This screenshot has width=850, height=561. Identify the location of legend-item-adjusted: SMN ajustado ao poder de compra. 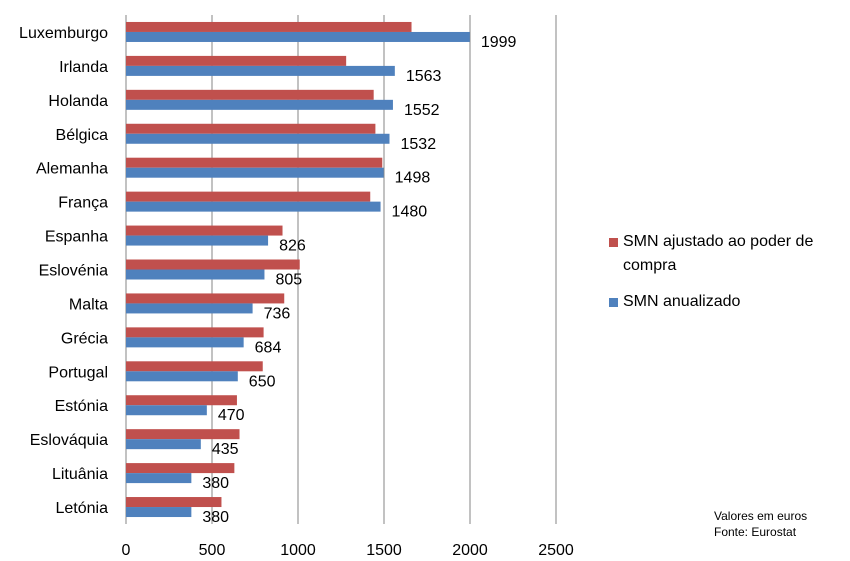
(729, 254).